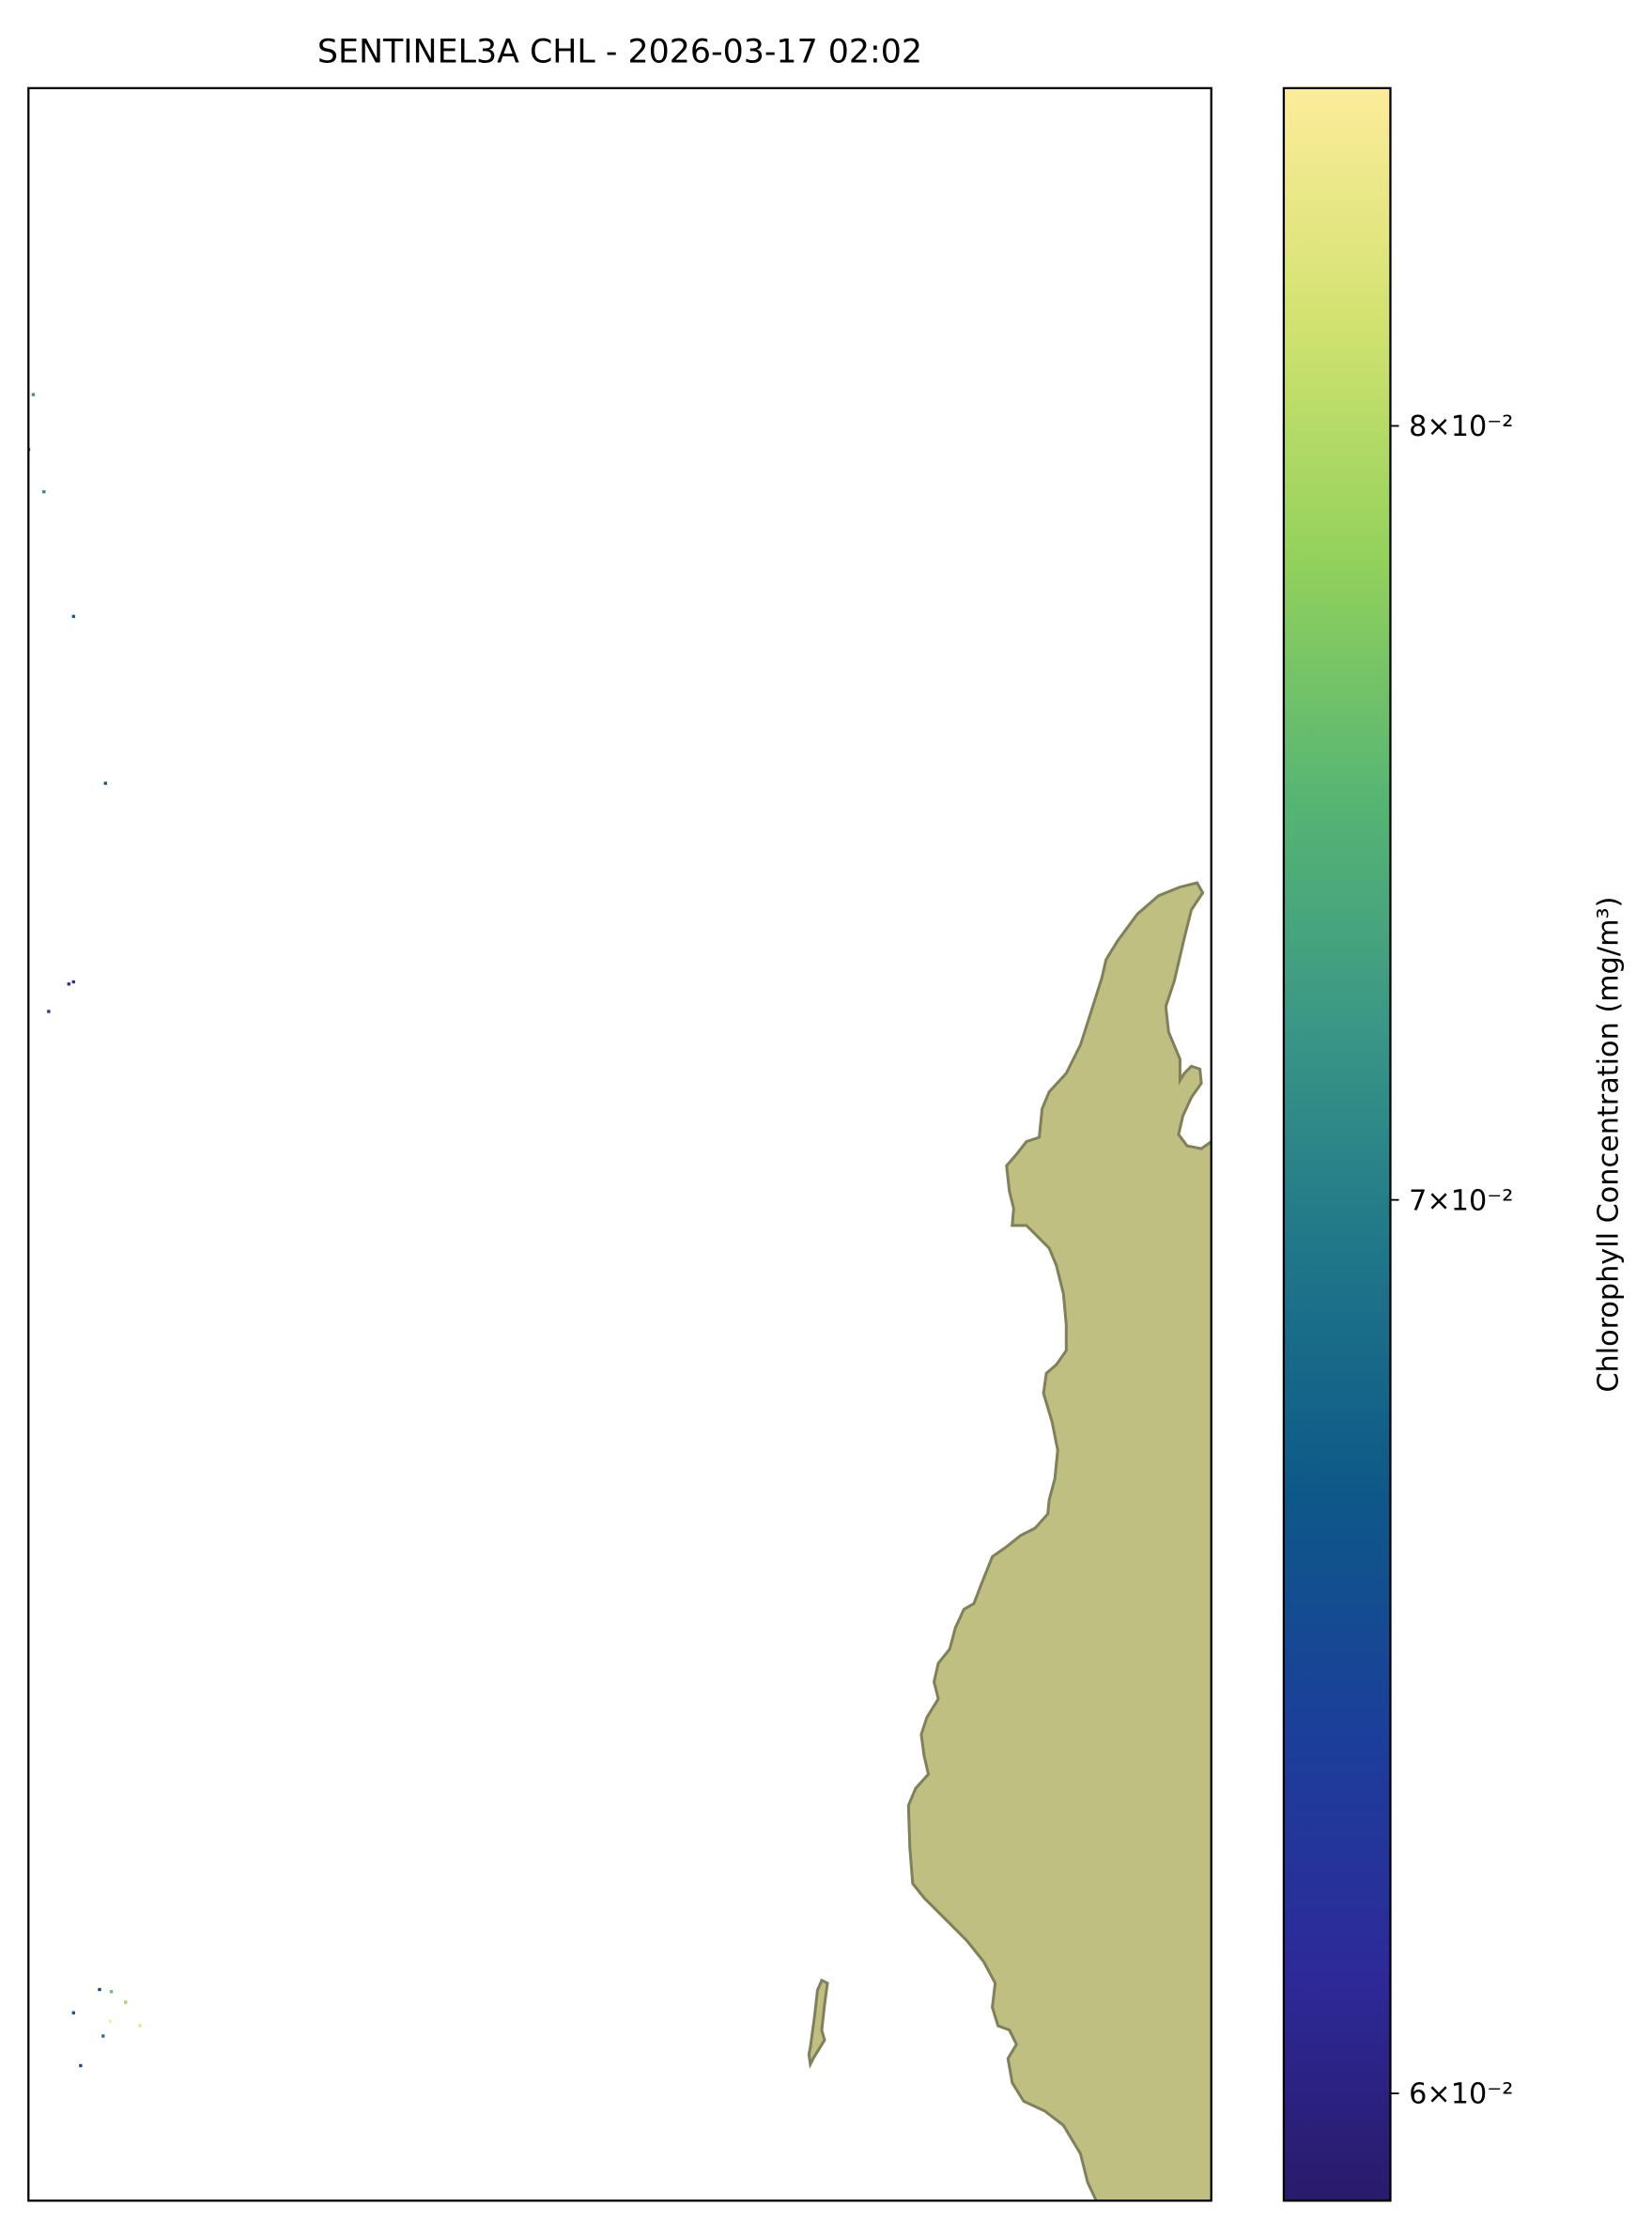  What do you see at coordinates (1461, 427) in the screenshot?
I see `colorbar-tick-label: 8×10⁻²` at bounding box center [1461, 427].